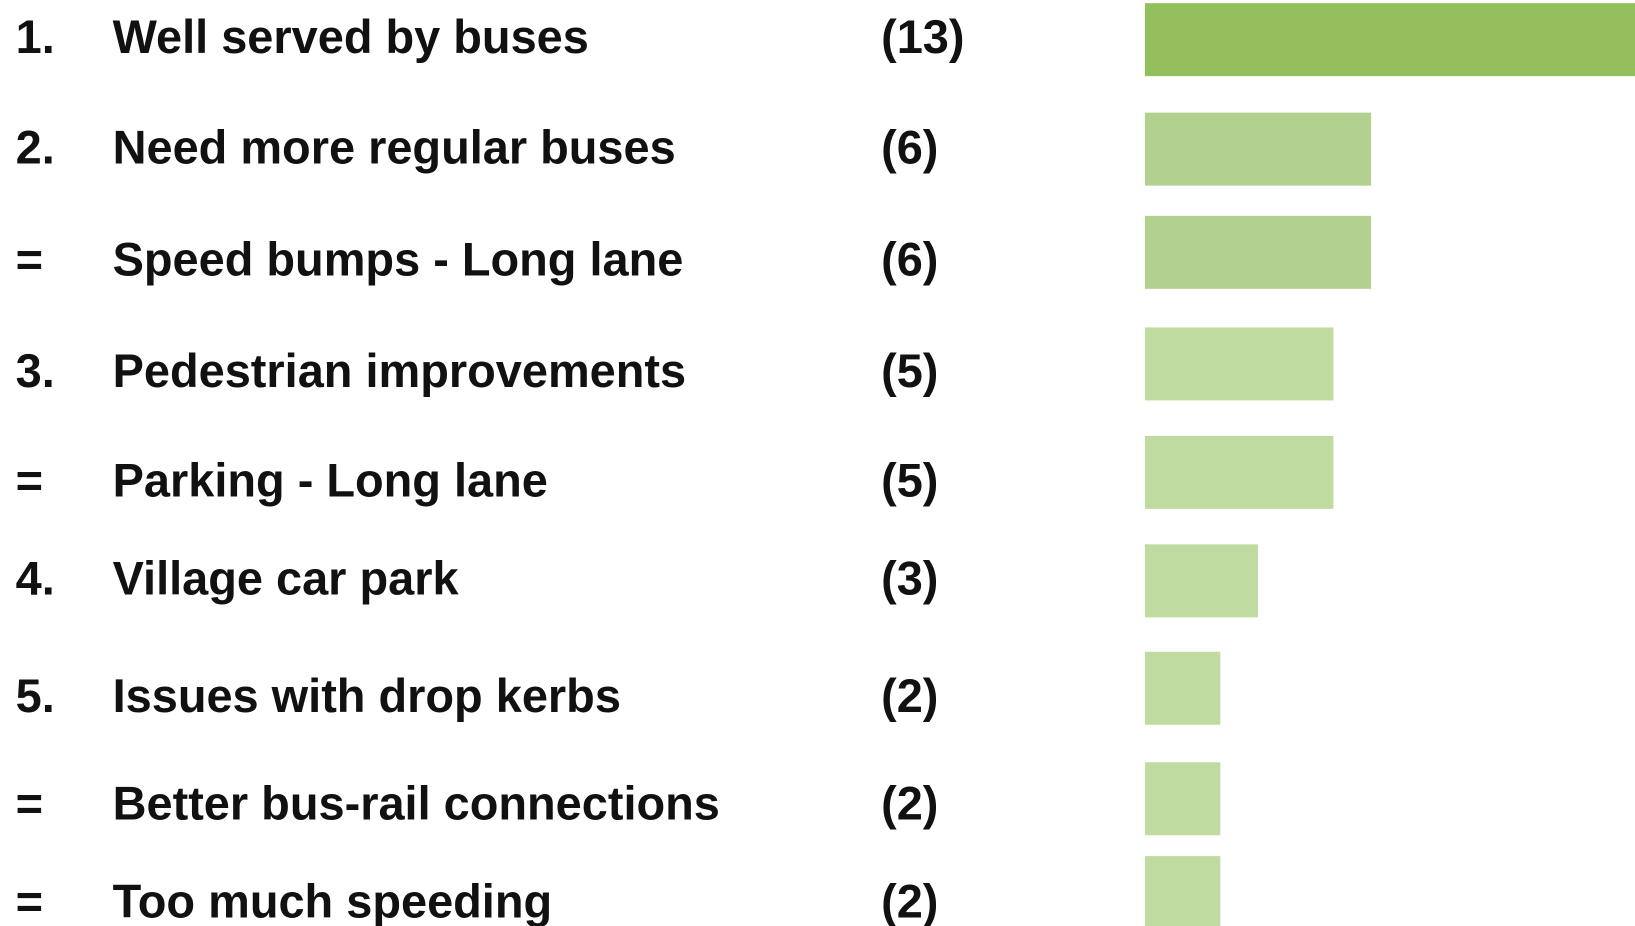 This screenshot has height=926, width=1635. I want to click on category-label: Well served by buses, so click(351, 37).